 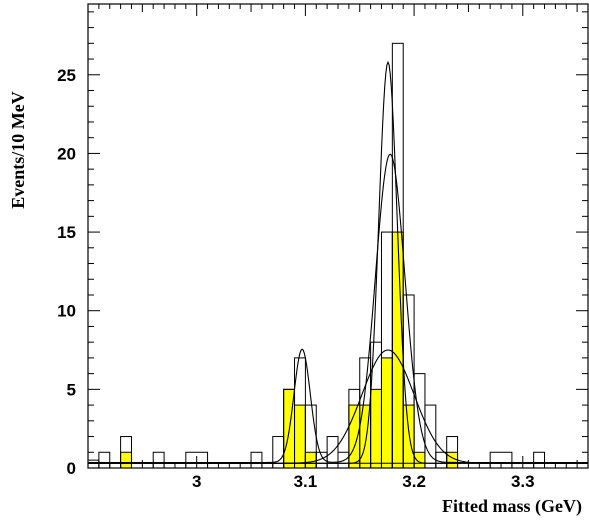 What do you see at coordinates (66, 153) in the screenshot?
I see `y-tick-label: 20` at bounding box center [66, 153].